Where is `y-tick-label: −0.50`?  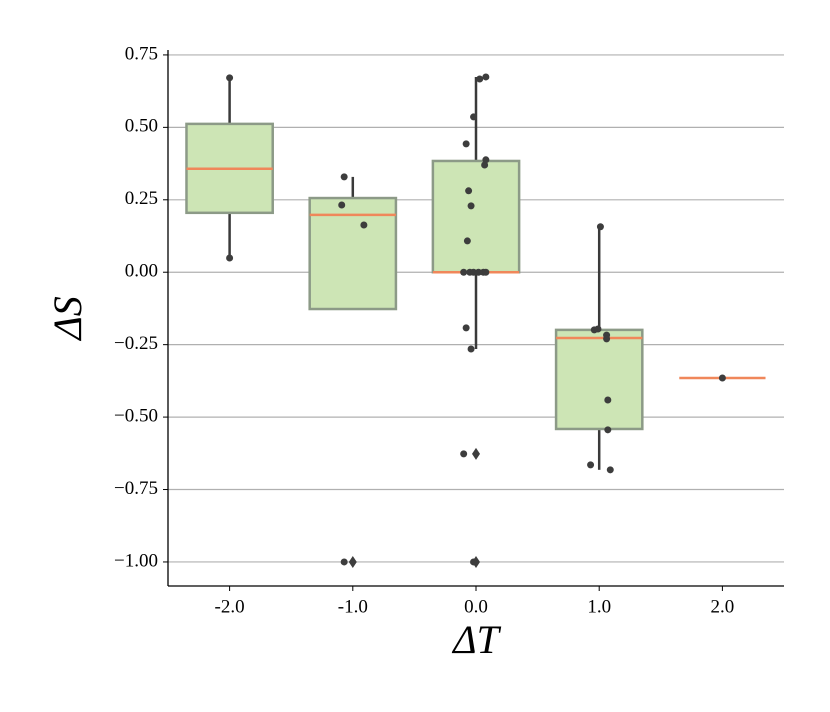
y-tick-label: −0.50 is located at coordinates (136, 415).